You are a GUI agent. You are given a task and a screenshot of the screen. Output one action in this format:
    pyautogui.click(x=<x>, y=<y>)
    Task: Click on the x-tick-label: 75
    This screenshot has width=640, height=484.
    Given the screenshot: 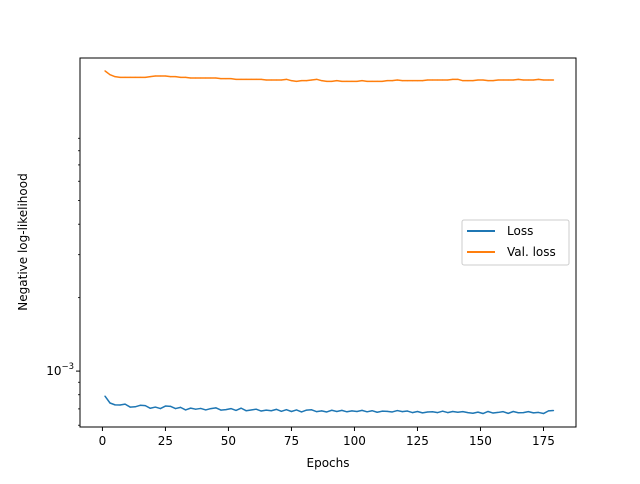 What is the action you would take?
    pyautogui.click(x=291, y=441)
    